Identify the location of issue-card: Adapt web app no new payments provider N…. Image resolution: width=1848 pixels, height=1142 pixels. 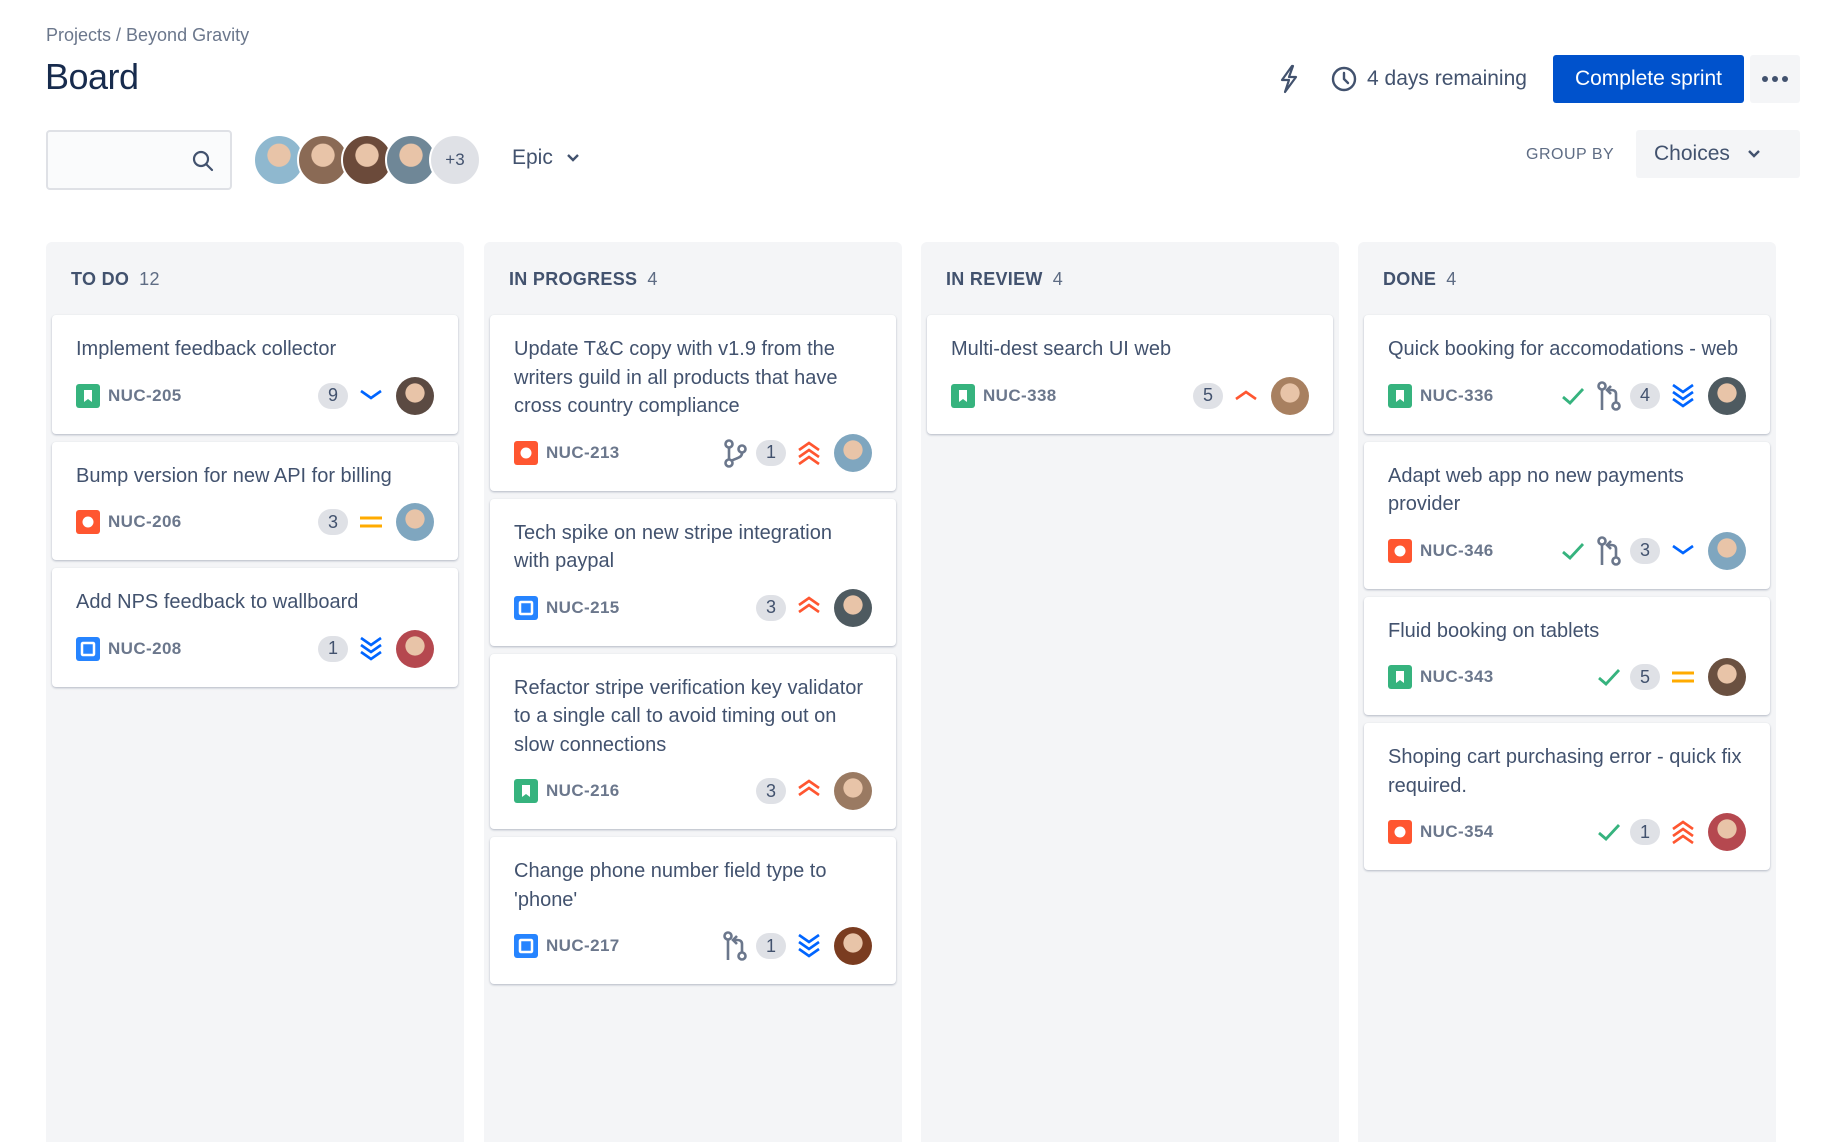
(1567, 515).